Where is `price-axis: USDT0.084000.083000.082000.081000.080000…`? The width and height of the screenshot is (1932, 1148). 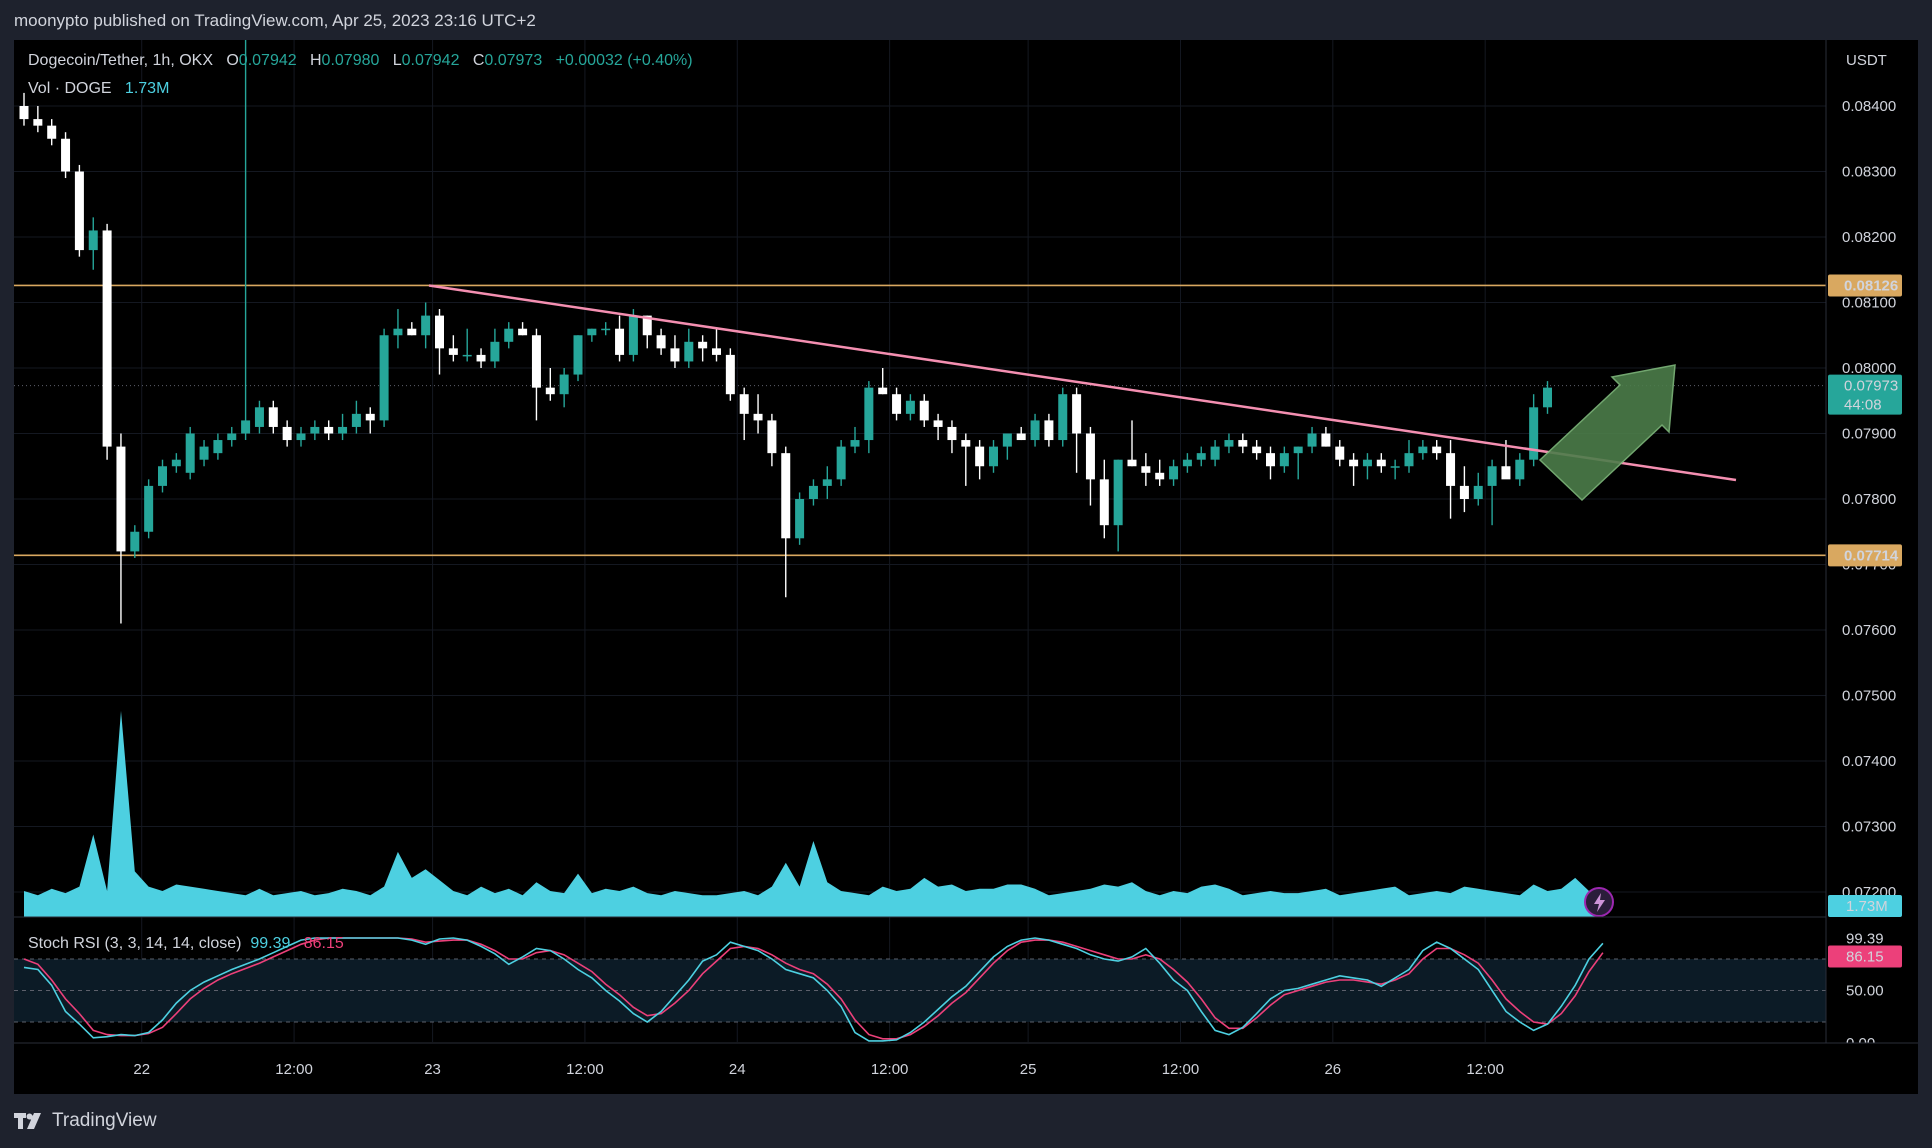 price-axis: USDT0.084000.083000.082000.081000.080000… is located at coordinates (1871, 567).